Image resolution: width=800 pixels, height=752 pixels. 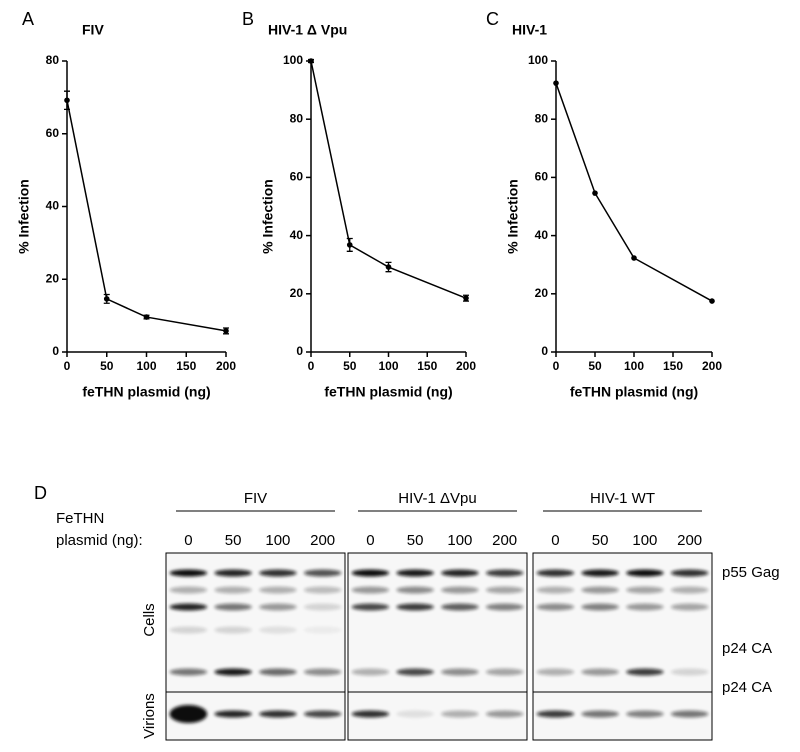 What do you see at coordinates (751, 572) in the screenshot?
I see `band-label: p55 Gag` at bounding box center [751, 572].